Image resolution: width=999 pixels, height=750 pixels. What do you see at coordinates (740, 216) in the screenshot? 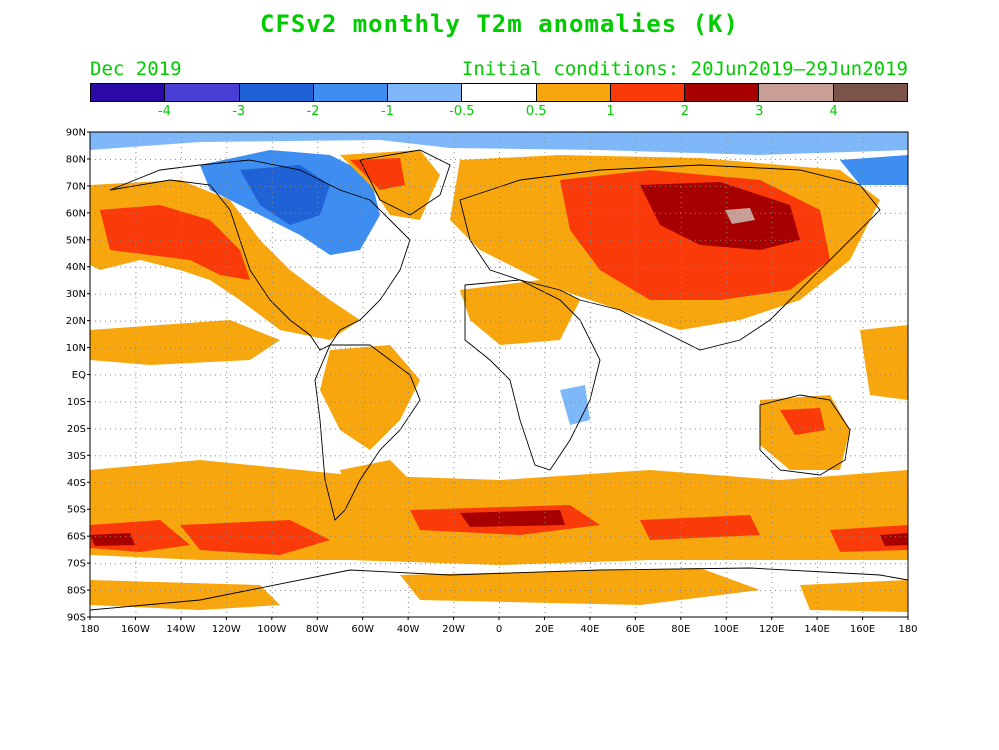
I see `siberia-peak-anomaly` at bounding box center [740, 216].